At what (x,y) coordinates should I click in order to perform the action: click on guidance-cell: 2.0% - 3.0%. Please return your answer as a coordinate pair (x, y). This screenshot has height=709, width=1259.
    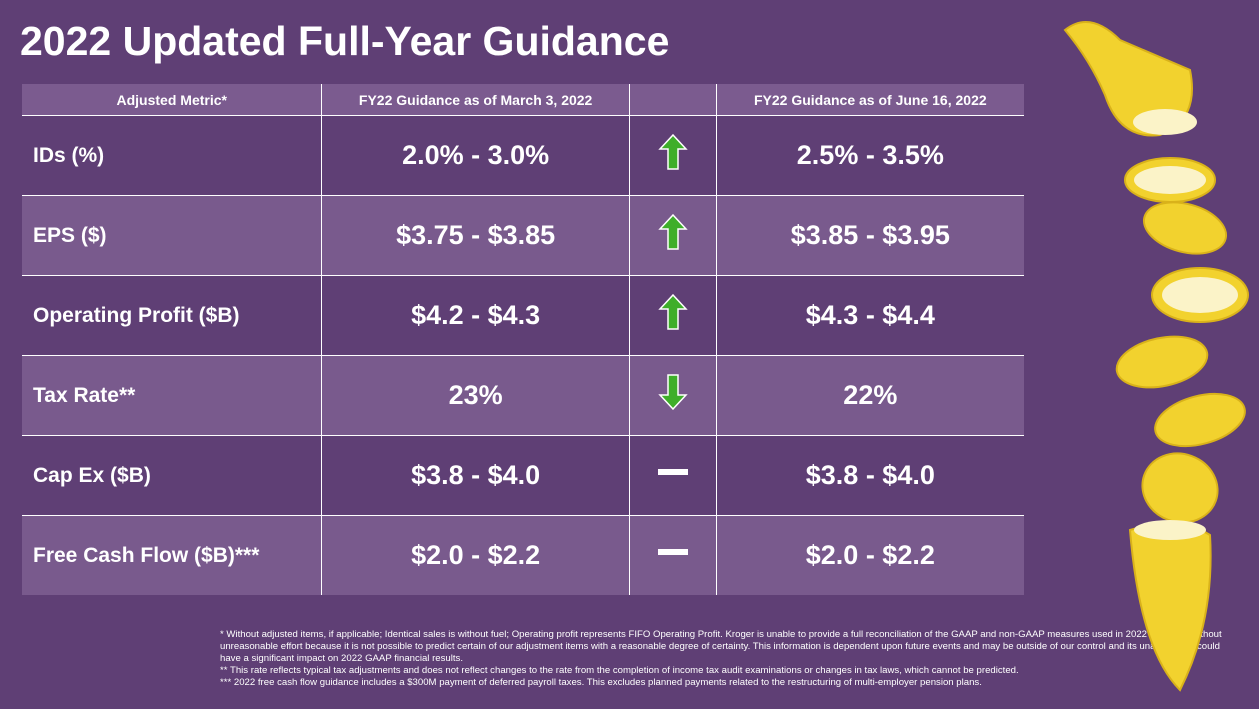
    Looking at the image, I should click on (475, 155).